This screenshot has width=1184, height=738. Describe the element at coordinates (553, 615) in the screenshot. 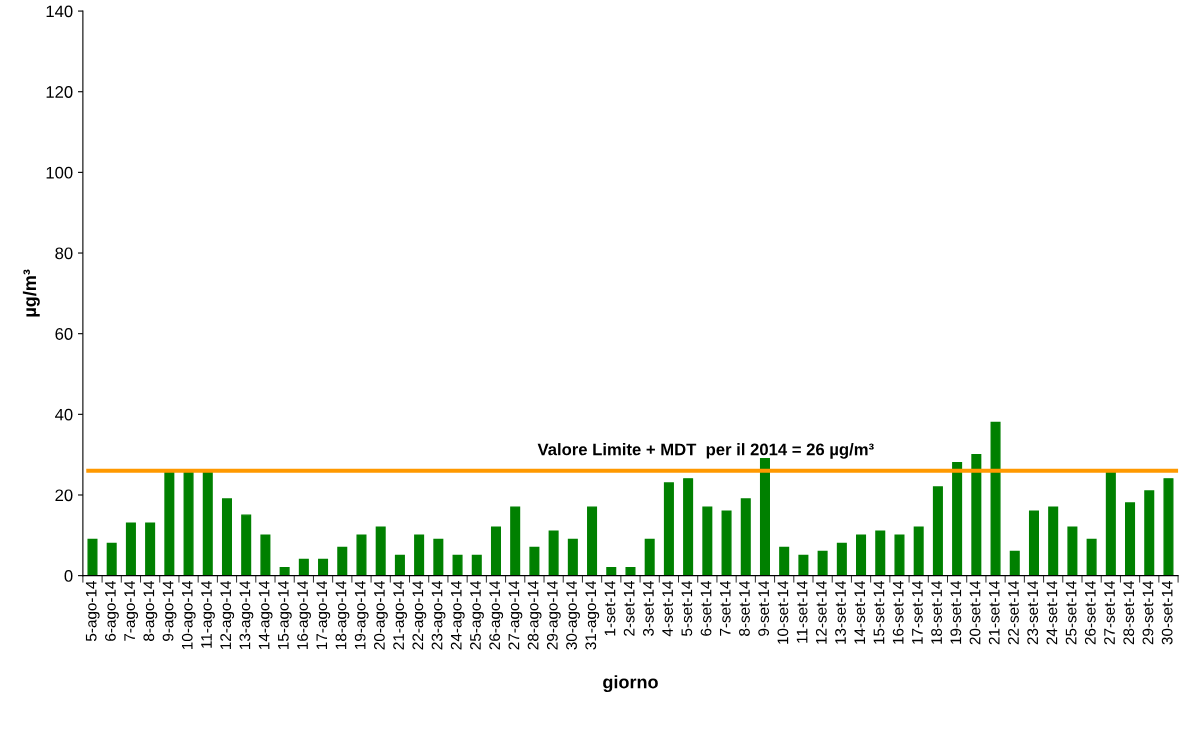

I see `x-tick-label: 29-ago-14` at that location.